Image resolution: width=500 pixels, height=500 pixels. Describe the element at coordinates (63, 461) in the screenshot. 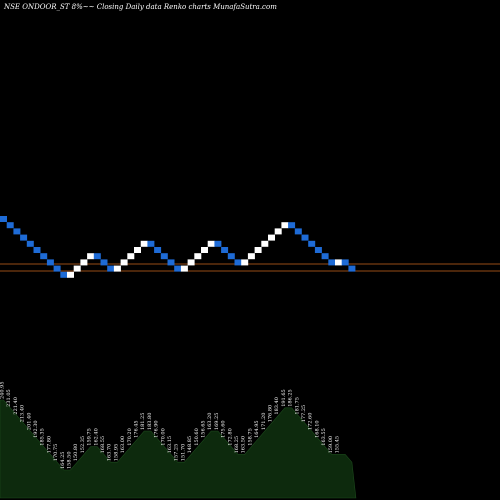

I see `volume-label: 164.25` at that location.